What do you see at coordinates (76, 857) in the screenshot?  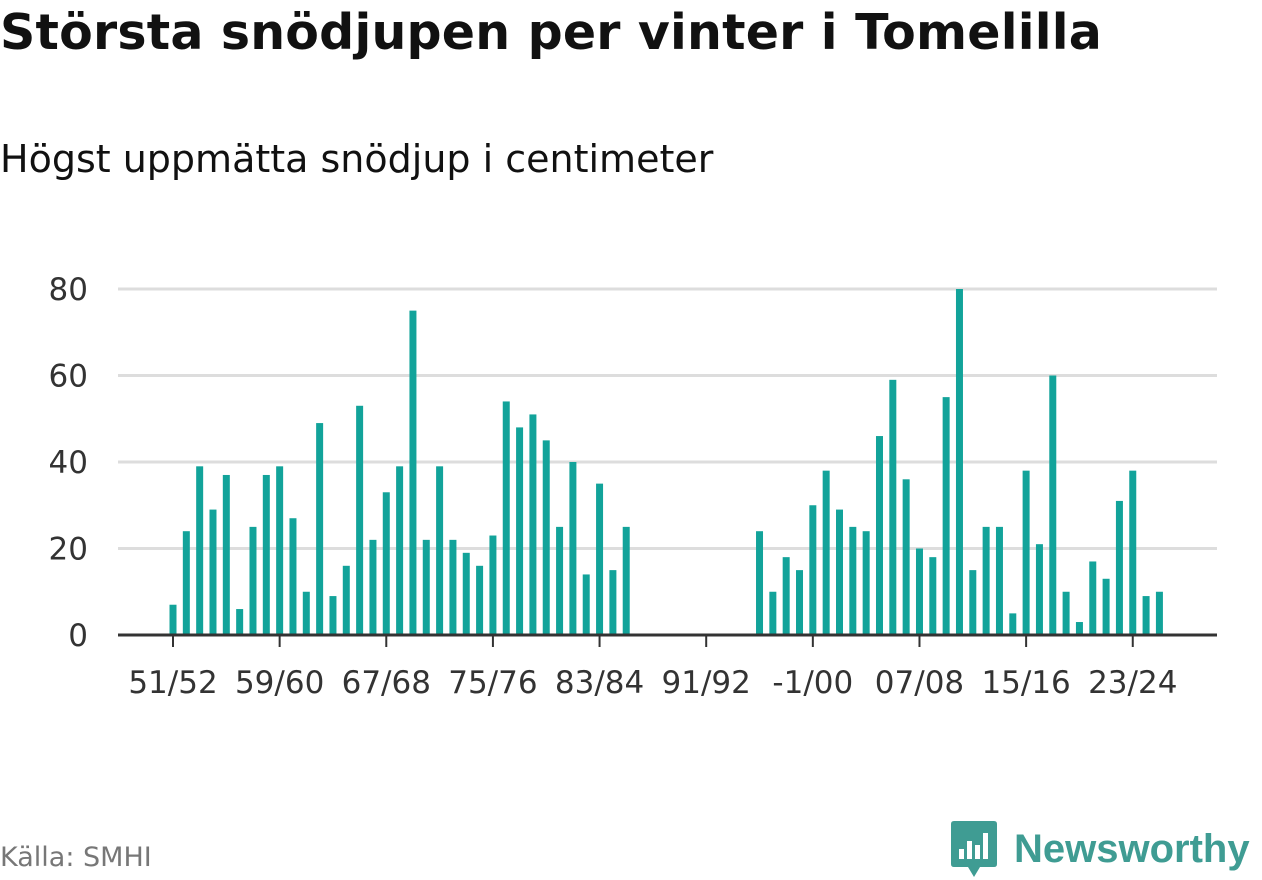 I see `source-note: Källa: SMHI` at bounding box center [76, 857].